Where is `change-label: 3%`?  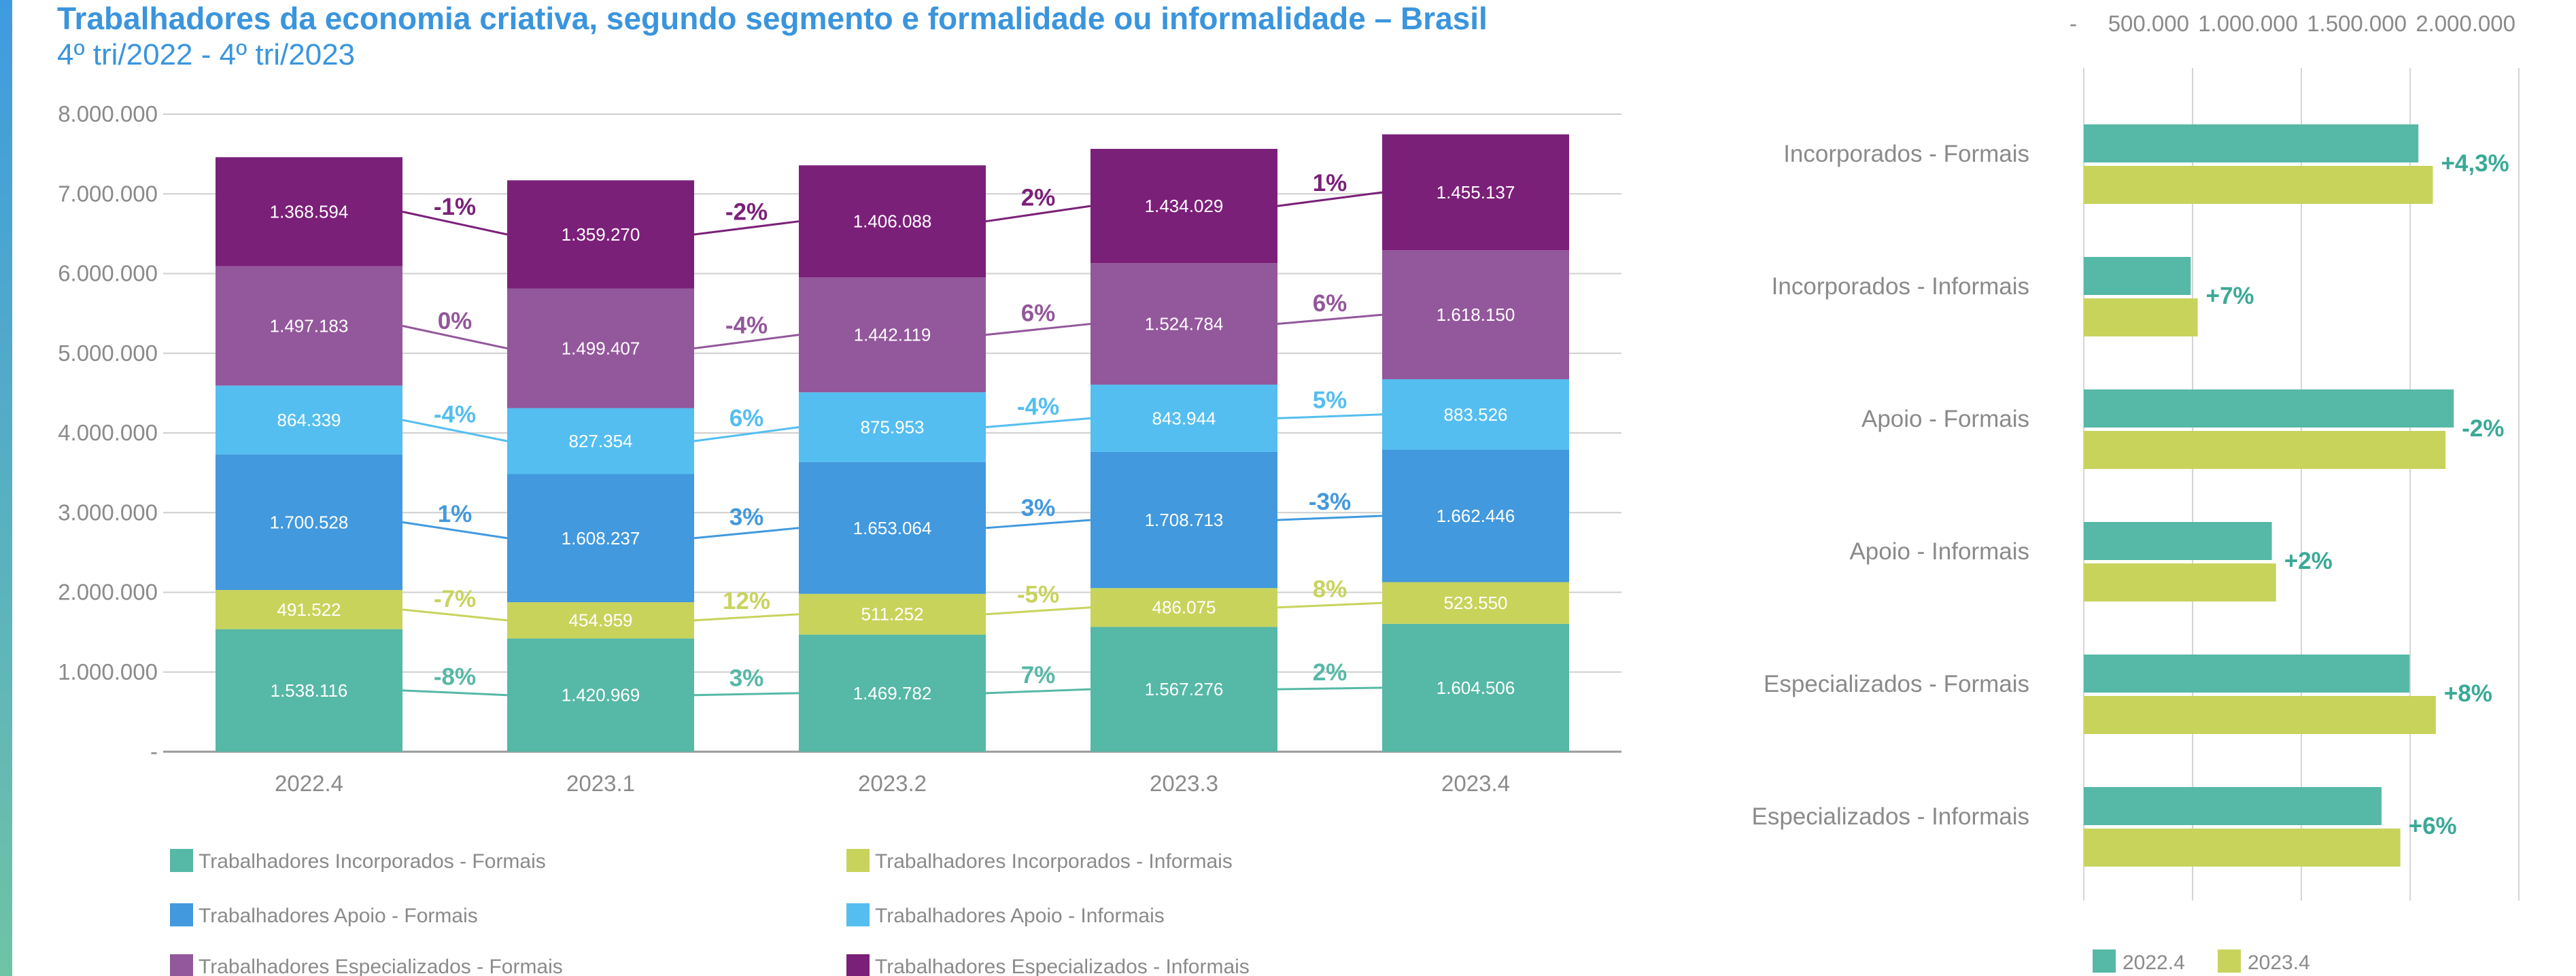
change-label: 3% is located at coordinates (746, 678).